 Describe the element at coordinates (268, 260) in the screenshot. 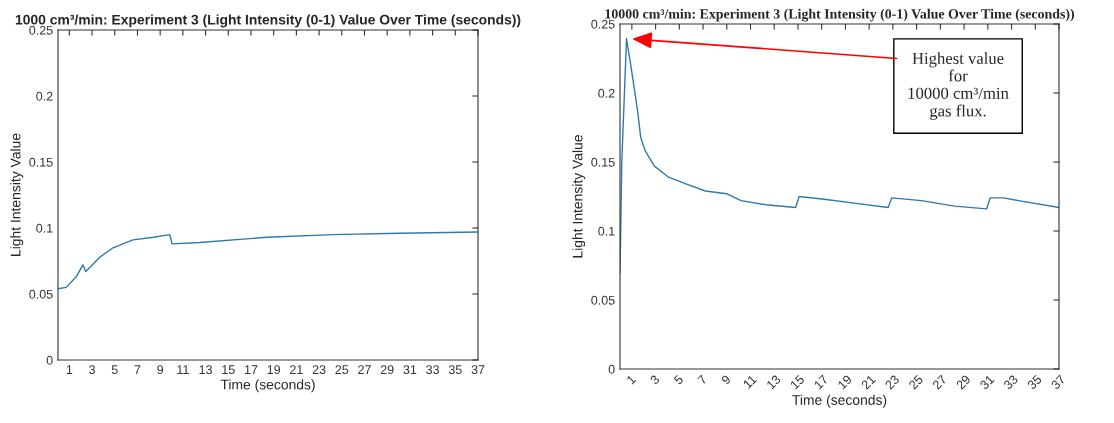

I see `line-series` at that location.